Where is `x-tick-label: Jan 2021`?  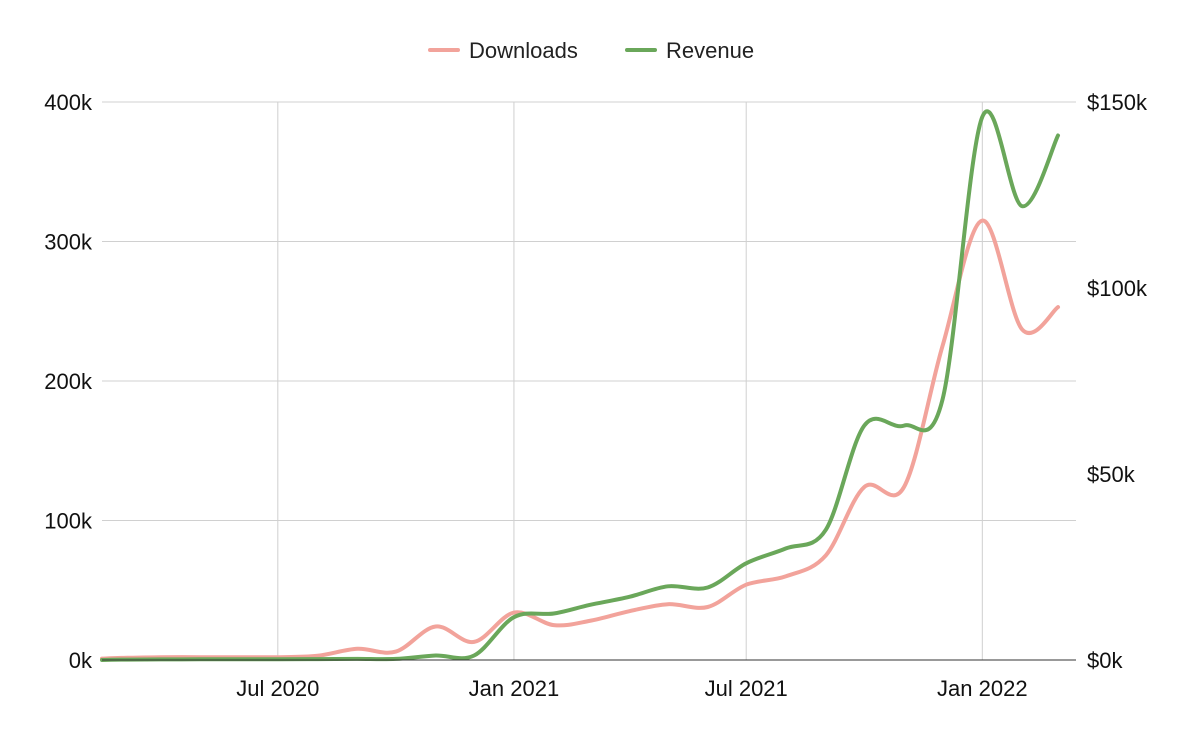 x-tick-label: Jan 2021 is located at coordinates (514, 688).